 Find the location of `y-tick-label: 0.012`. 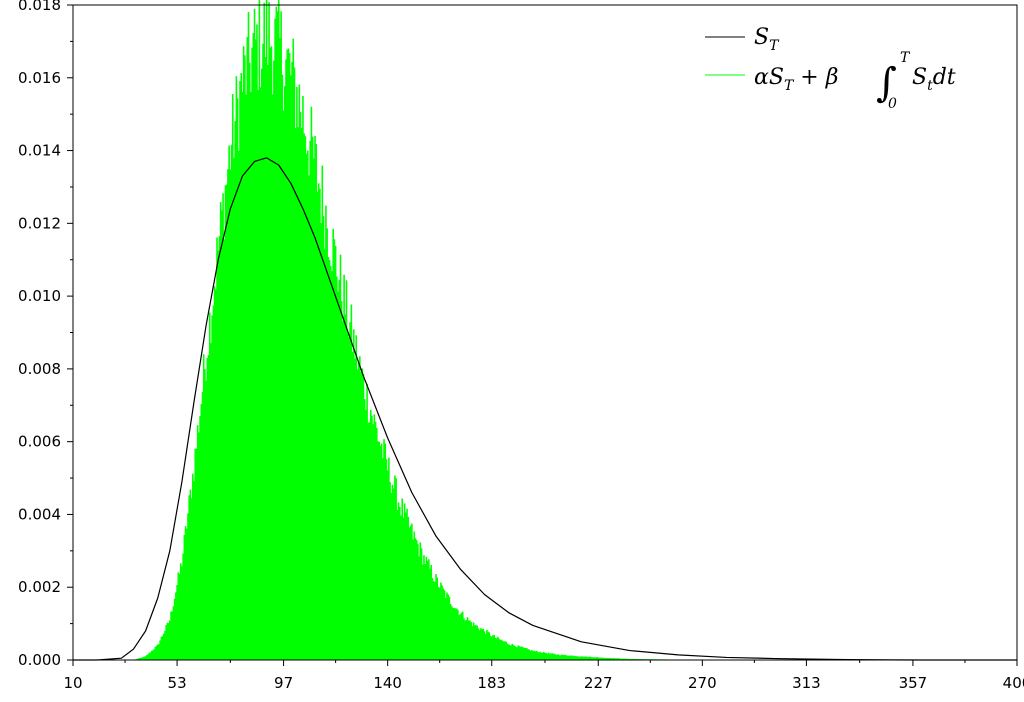

y-tick-label: 0.012 is located at coordinates (39, 223).